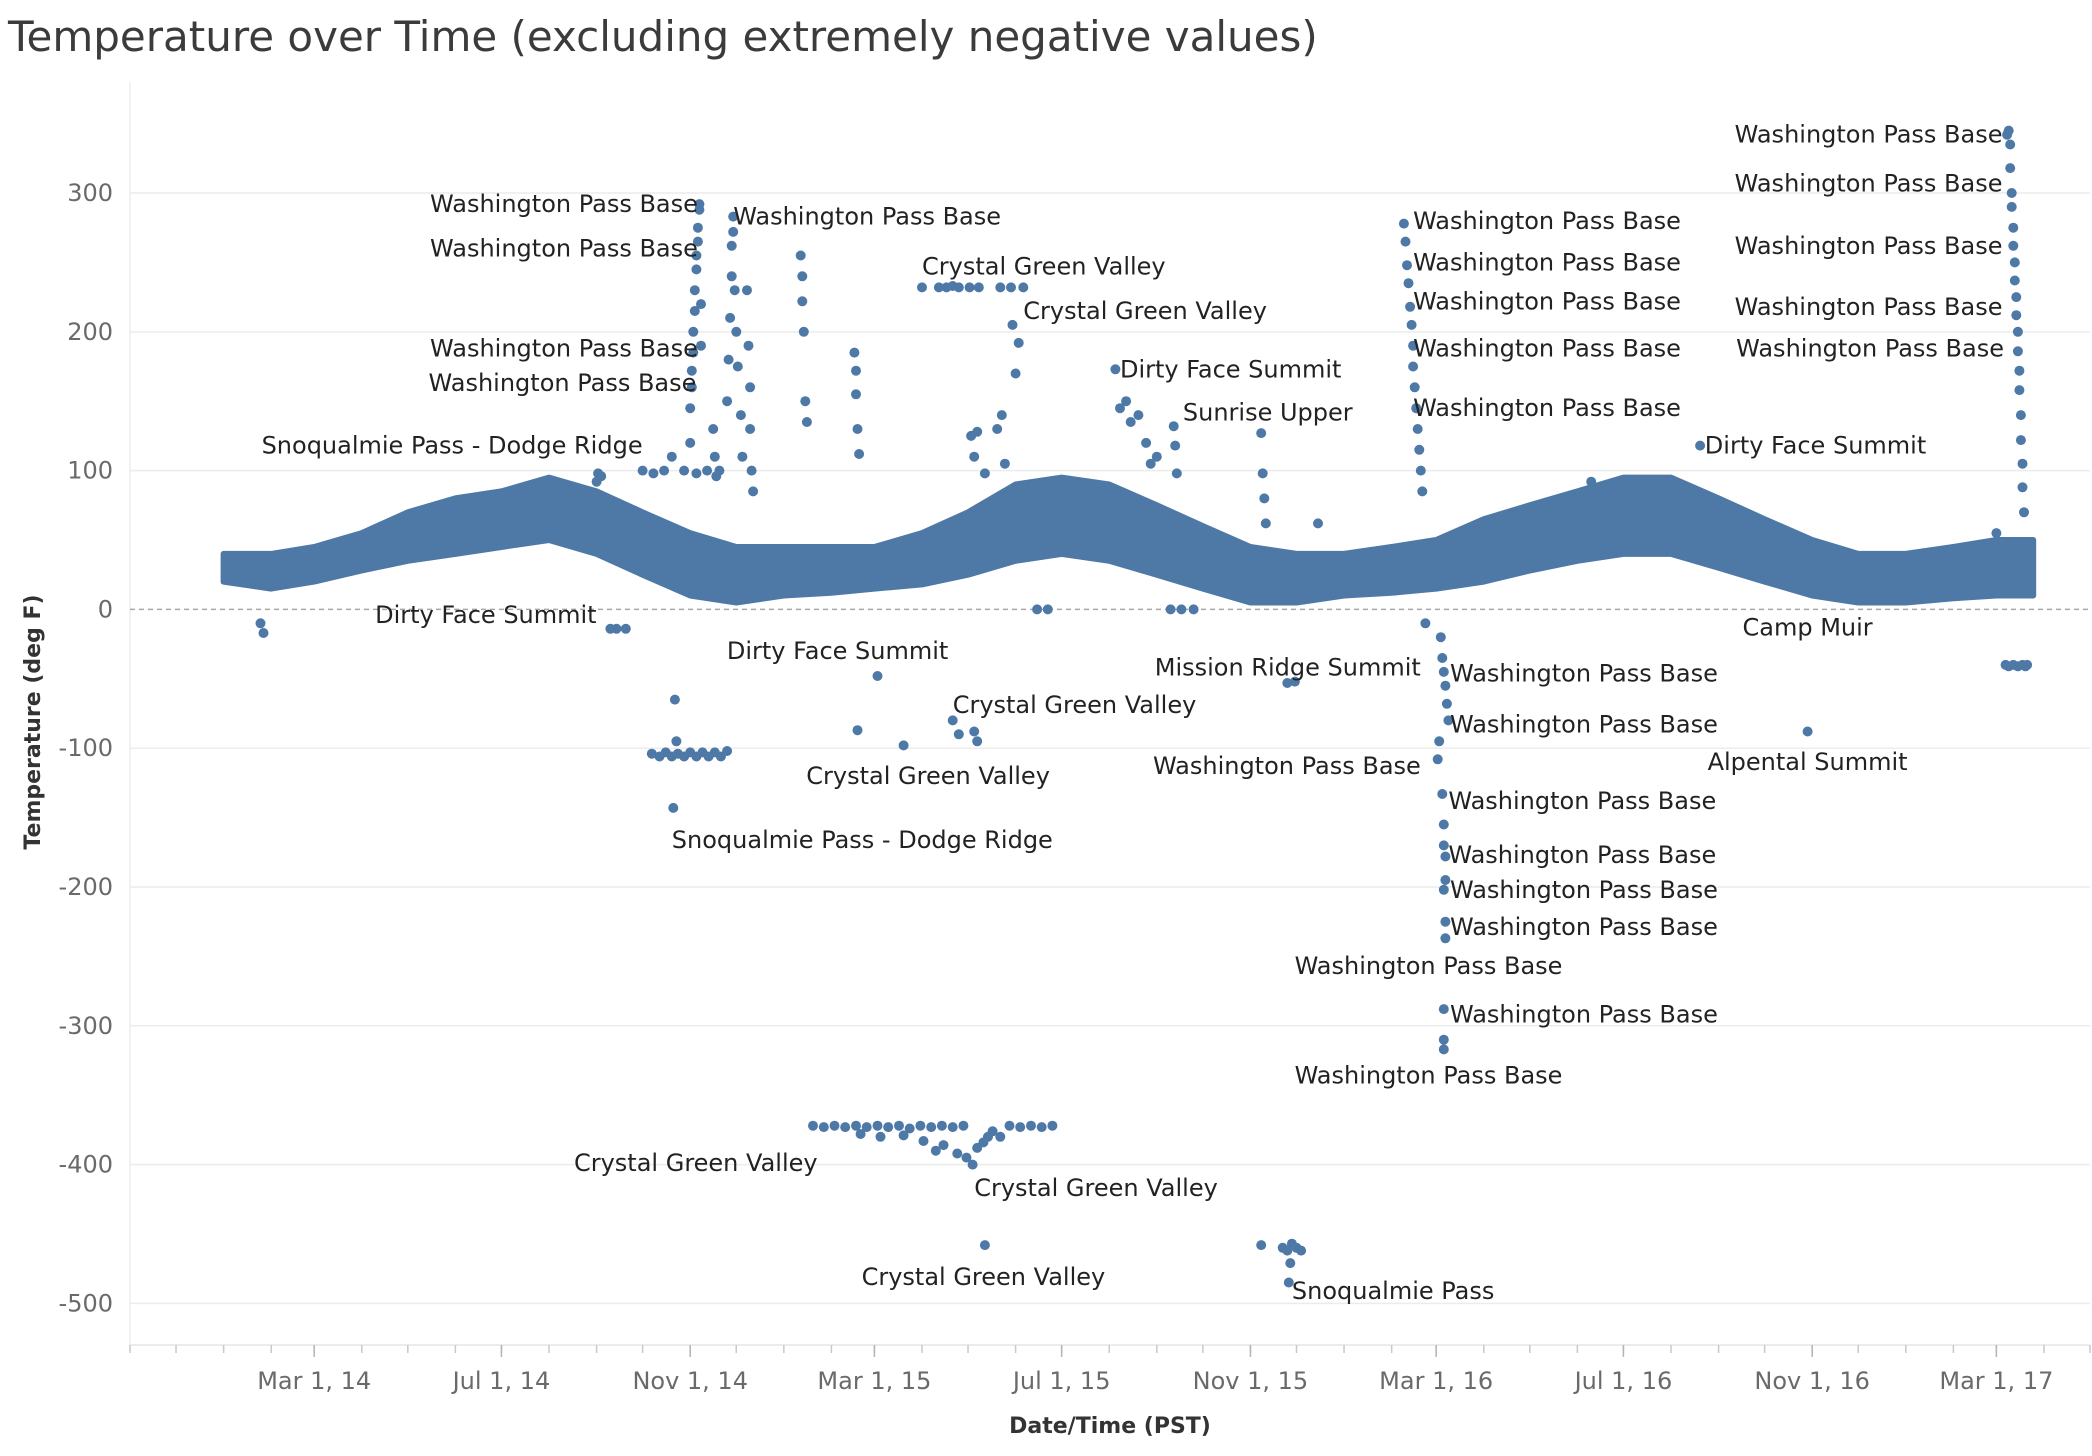 The image size is (2092, 1456). What do you see at coordinates (1061, 1381) in the screenshot?
I see `x-tick-label: Jul 1, 15` at bounding box center [1061, 1381].